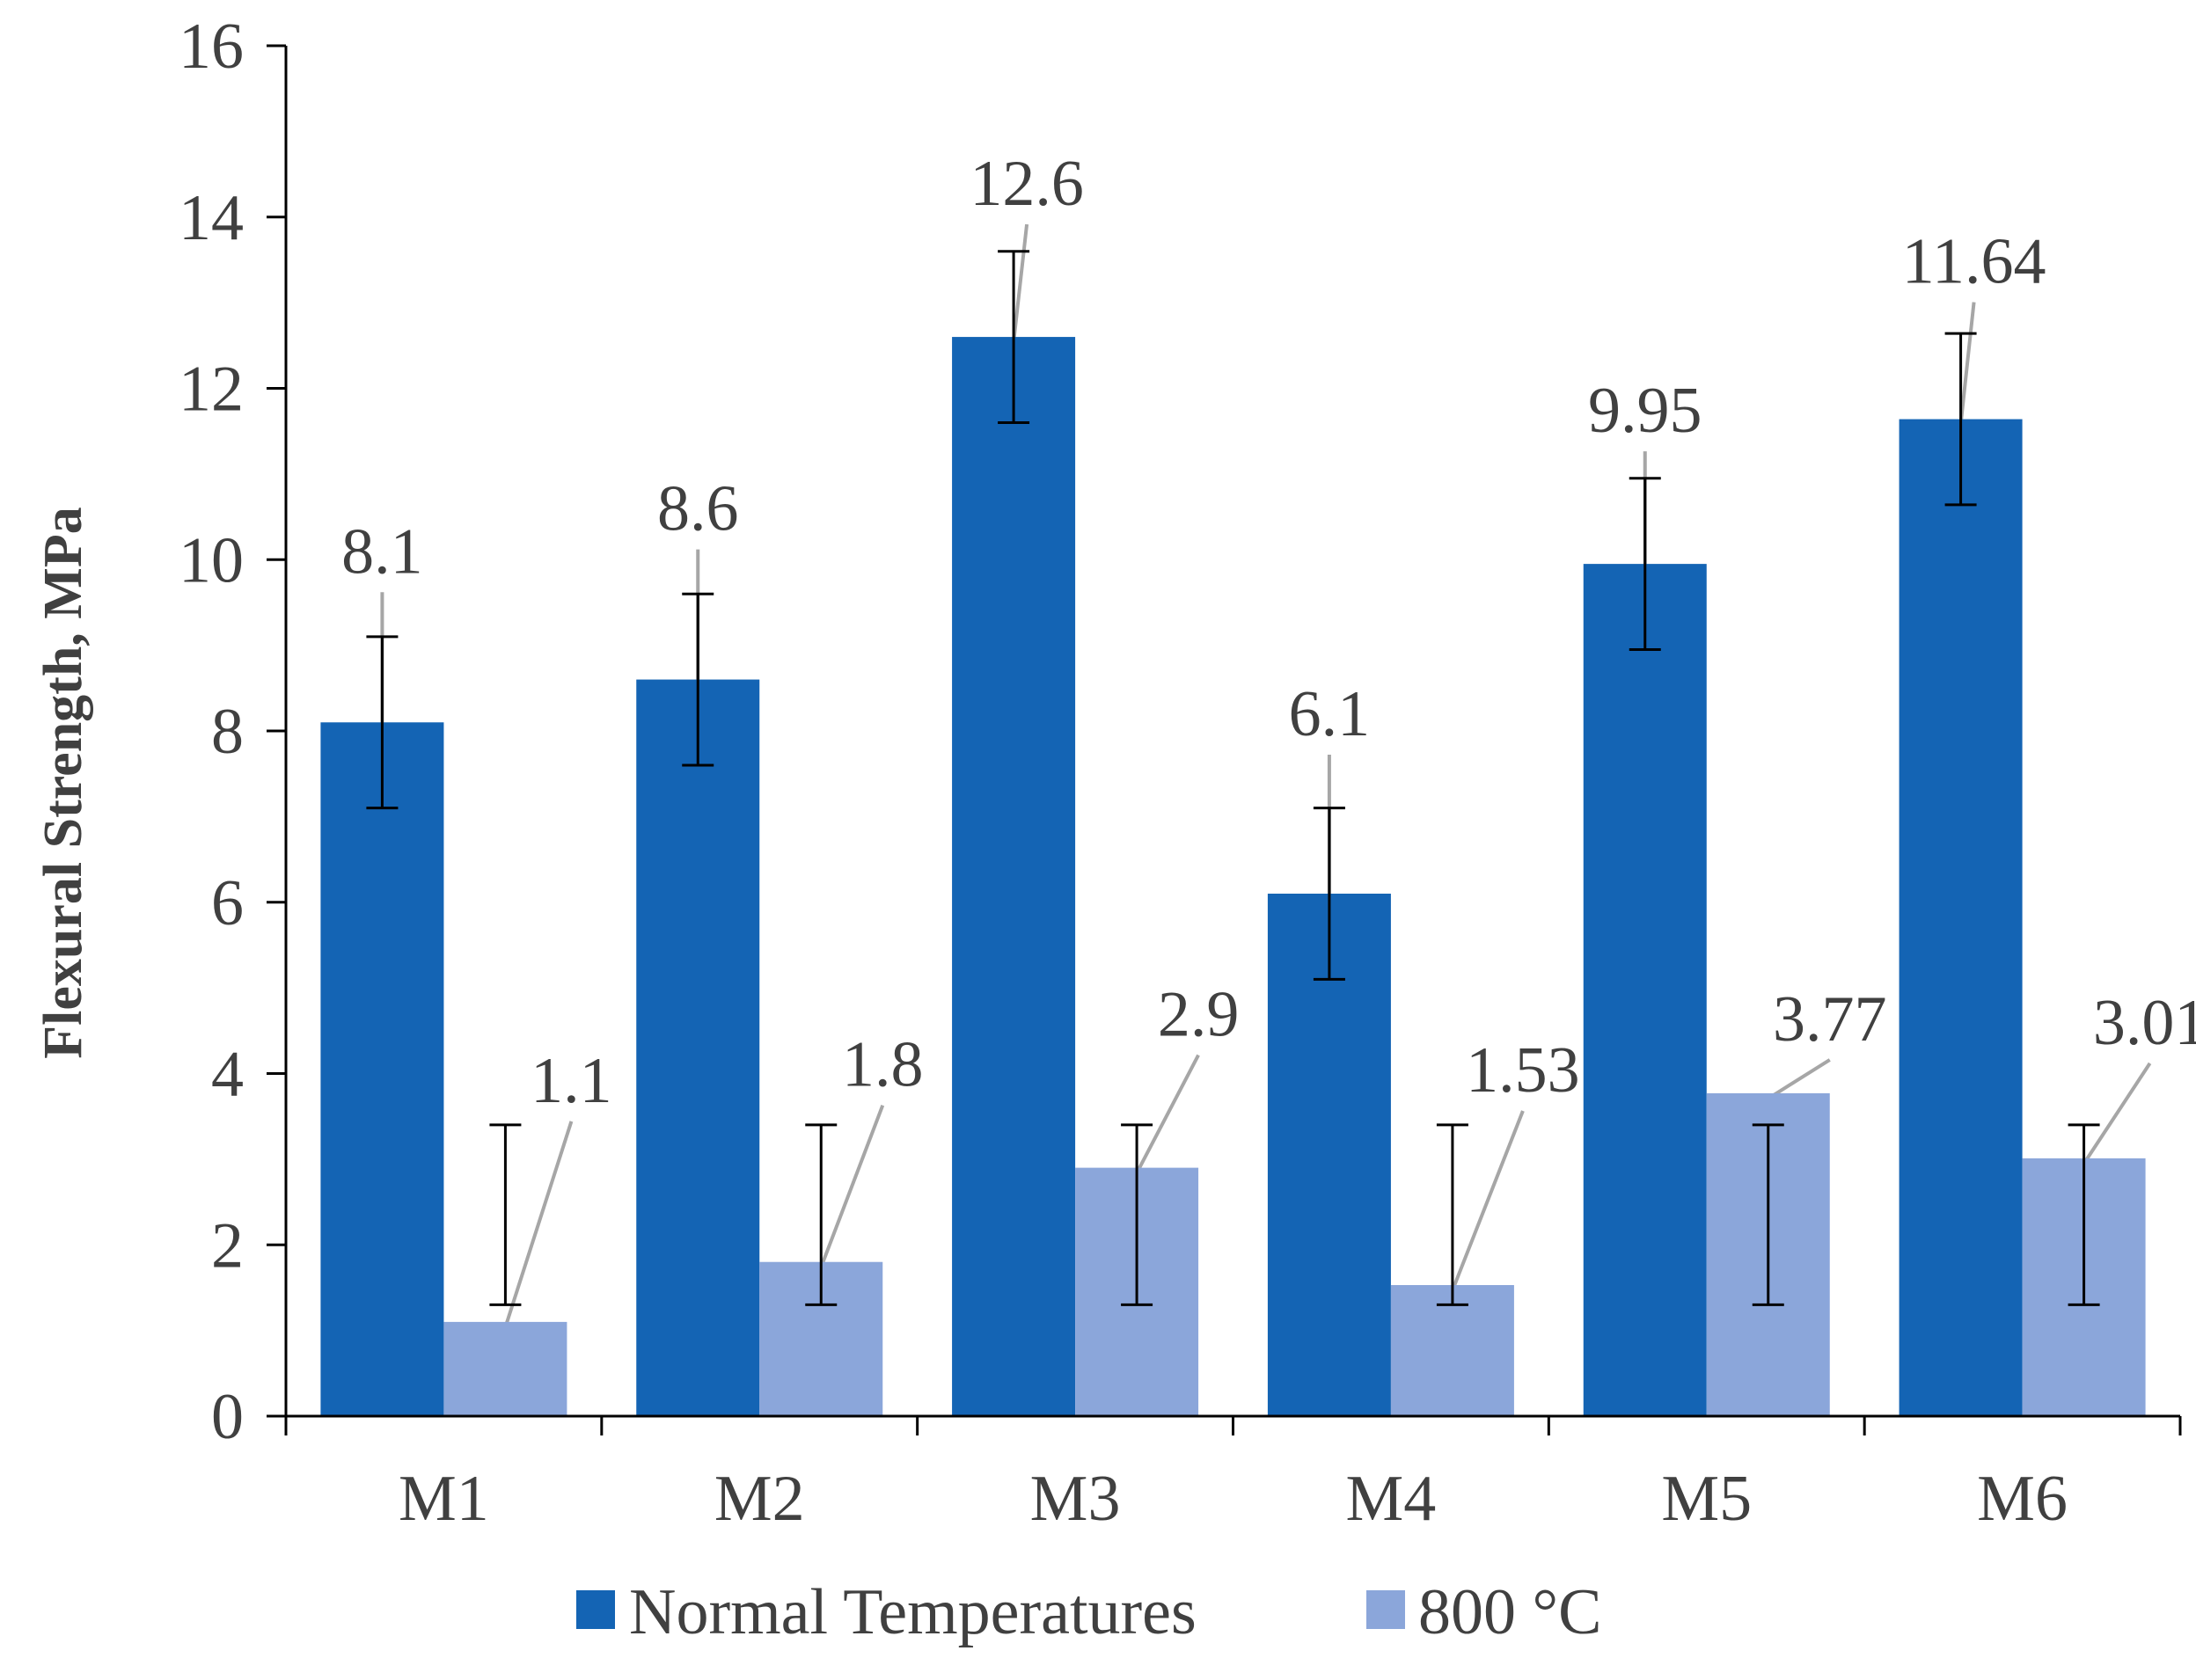 This screenshot has height=1680, width=2196. Describe the element at coordinates (1509, 1612) in the screenshot. I see `legend-label: 800 °C` at that location.